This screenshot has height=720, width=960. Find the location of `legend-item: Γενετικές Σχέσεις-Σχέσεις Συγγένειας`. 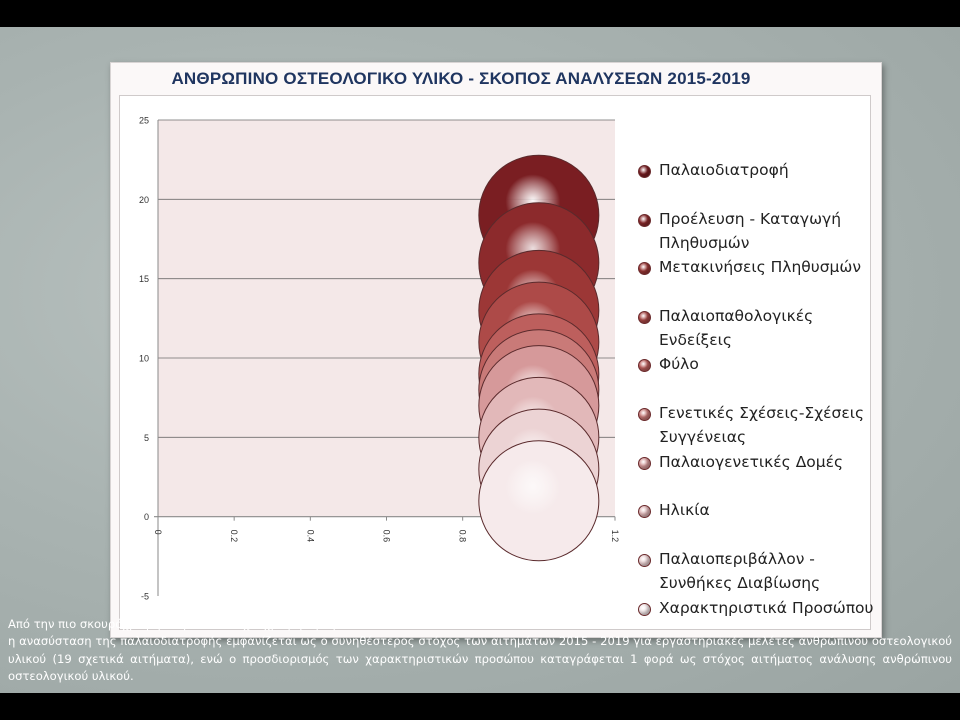

legend-item: Γενετικές Σχέσεις-Σχέσεις Συγγένειας is located at coordinates (760, 425).